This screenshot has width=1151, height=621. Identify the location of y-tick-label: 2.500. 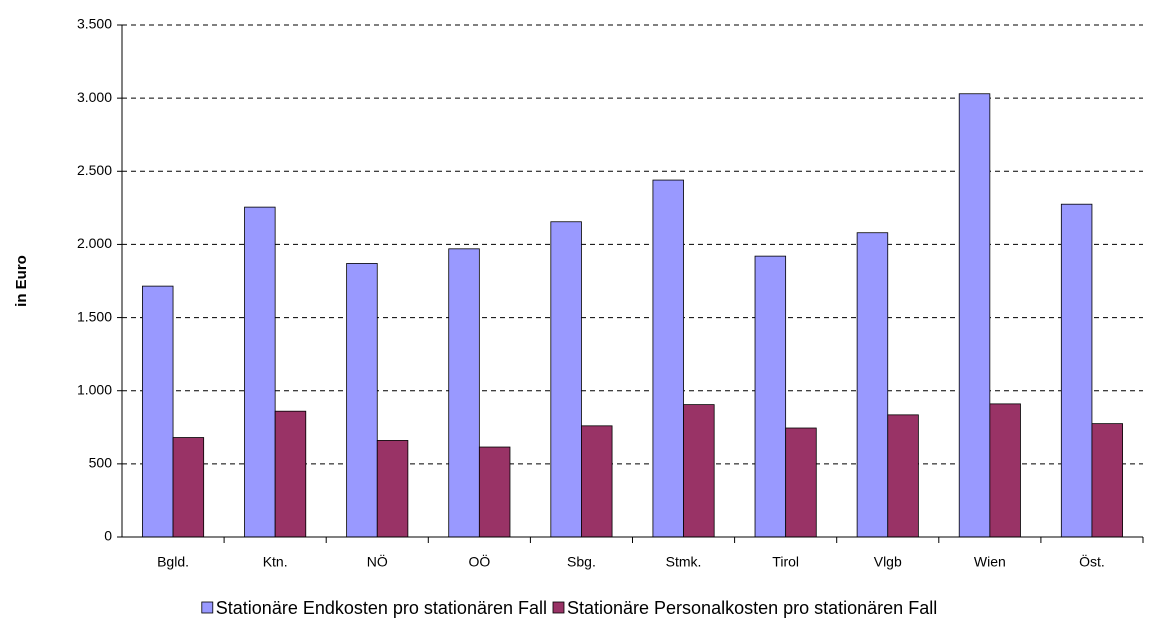
(94, 170).